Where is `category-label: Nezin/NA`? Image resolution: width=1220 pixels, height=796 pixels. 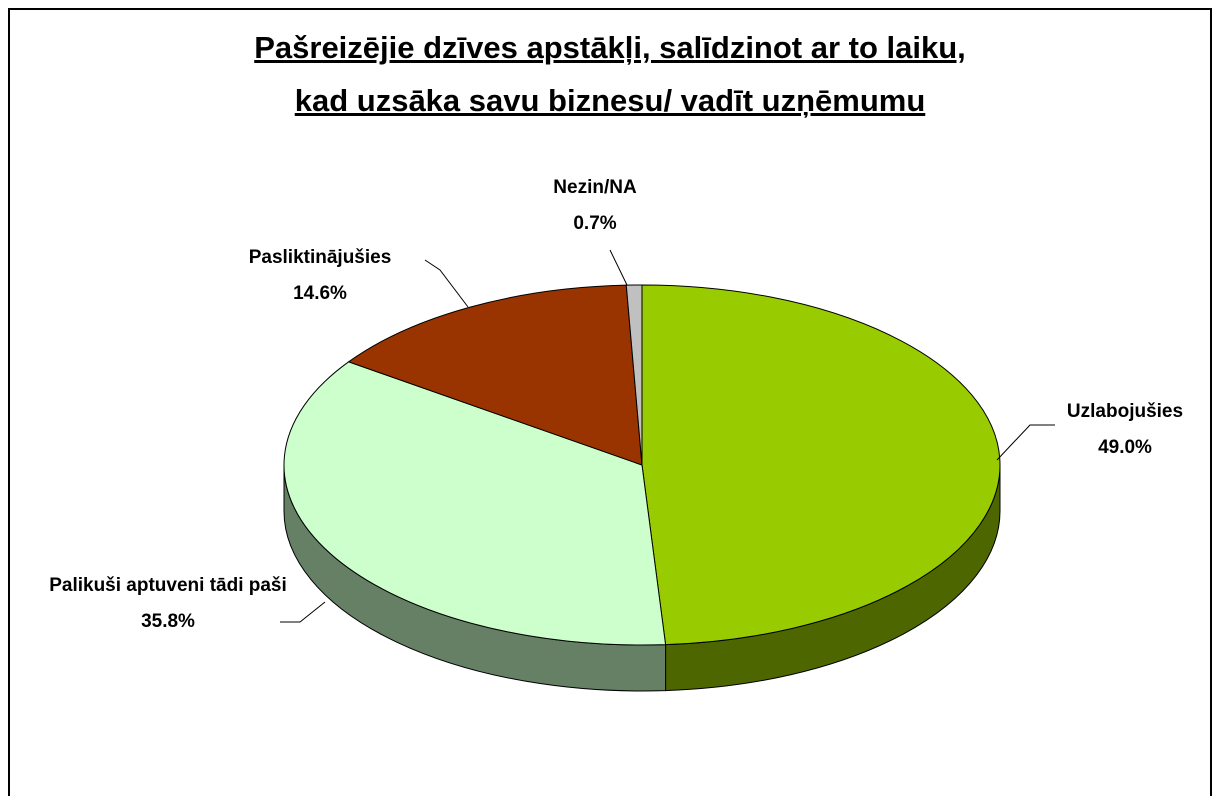
category-label: Nezin/NA is located at coordinates (595, 187).